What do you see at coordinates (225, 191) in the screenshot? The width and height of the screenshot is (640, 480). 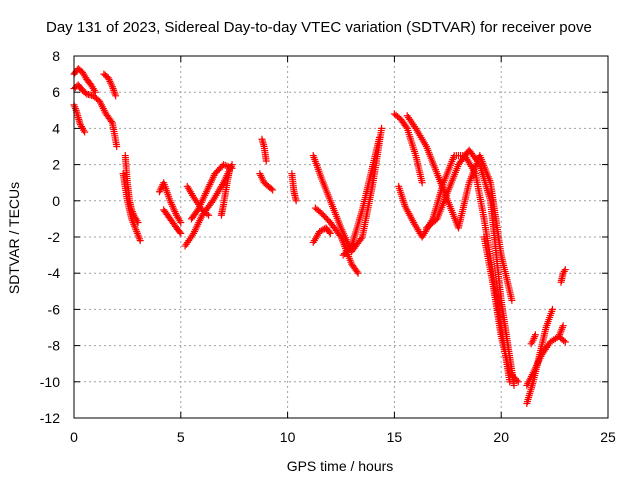 I see `series-arc-l` at bounding box center [225, 191].